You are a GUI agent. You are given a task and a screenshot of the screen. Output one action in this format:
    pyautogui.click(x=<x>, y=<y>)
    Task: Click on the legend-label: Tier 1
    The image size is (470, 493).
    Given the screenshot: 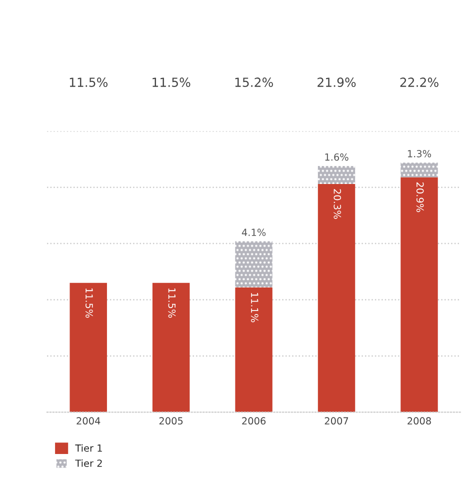 What is the action you would take?
    pyautogui.click(x=88, y=448)
    